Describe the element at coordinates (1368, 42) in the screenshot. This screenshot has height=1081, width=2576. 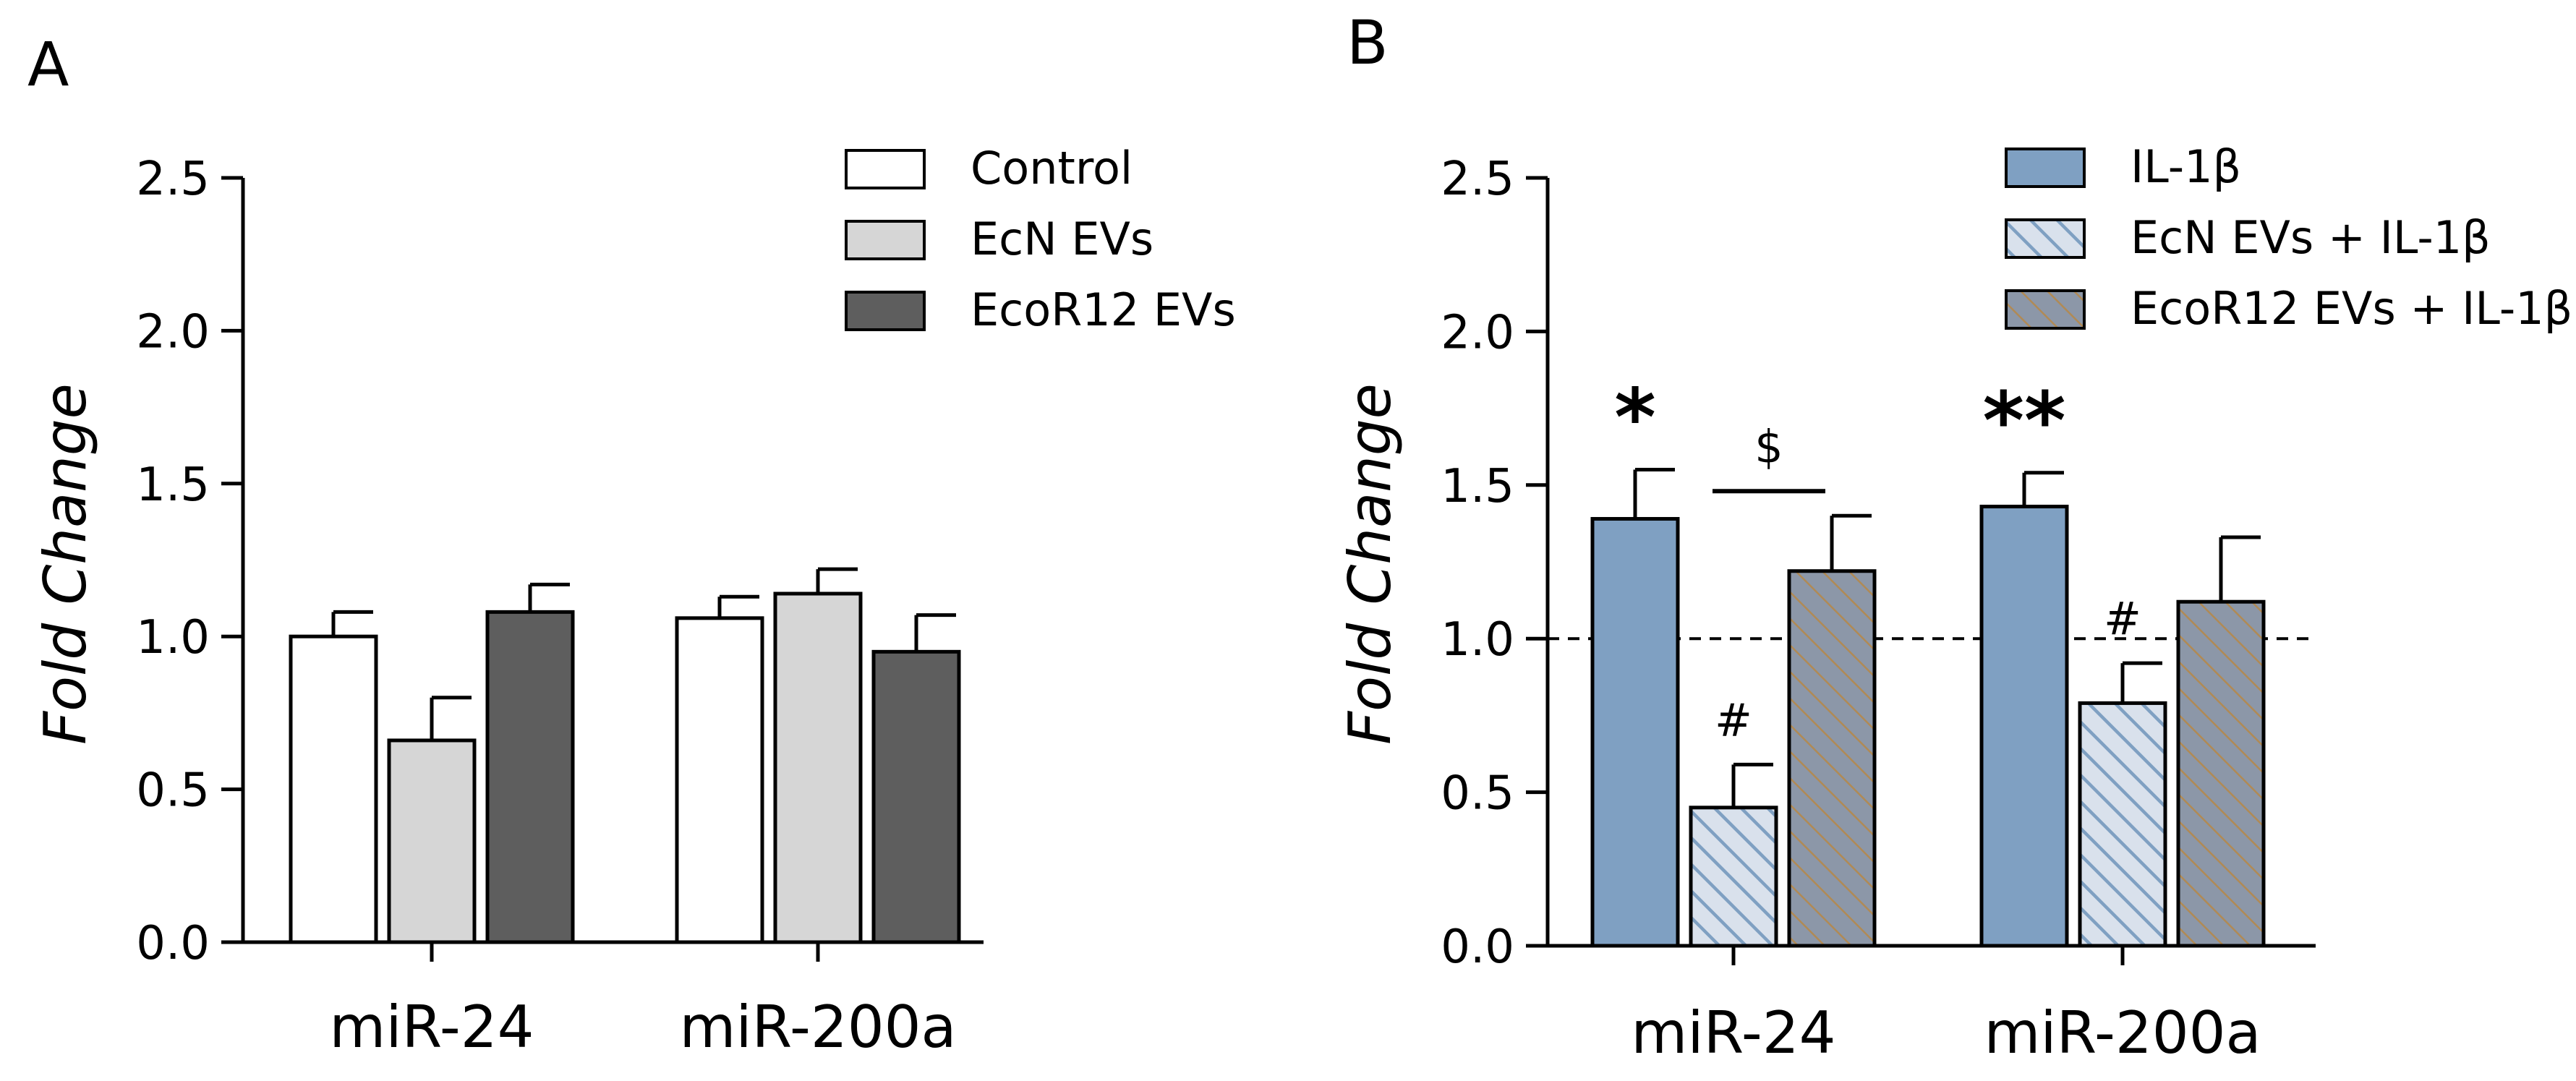
I see `panel-b-letter: B` at that location.